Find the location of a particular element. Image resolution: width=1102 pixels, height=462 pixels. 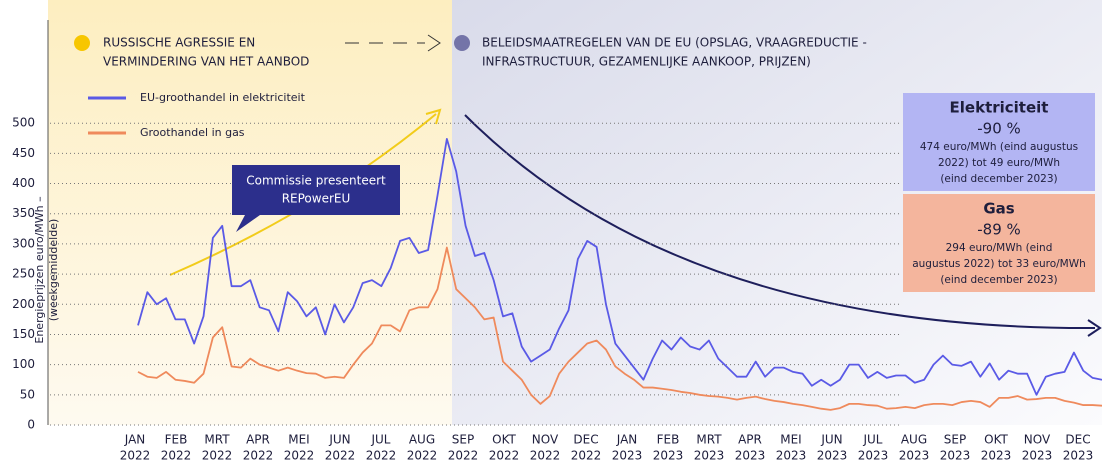

y-tick-label: 250 is located at coordinates (23, 274).